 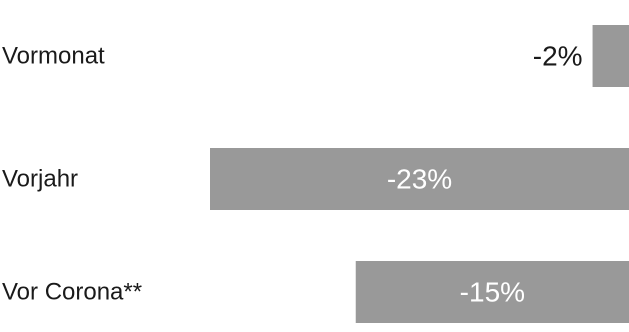 I want to click on value-label-vor-corona: -15%, so click(x=492, y=292).